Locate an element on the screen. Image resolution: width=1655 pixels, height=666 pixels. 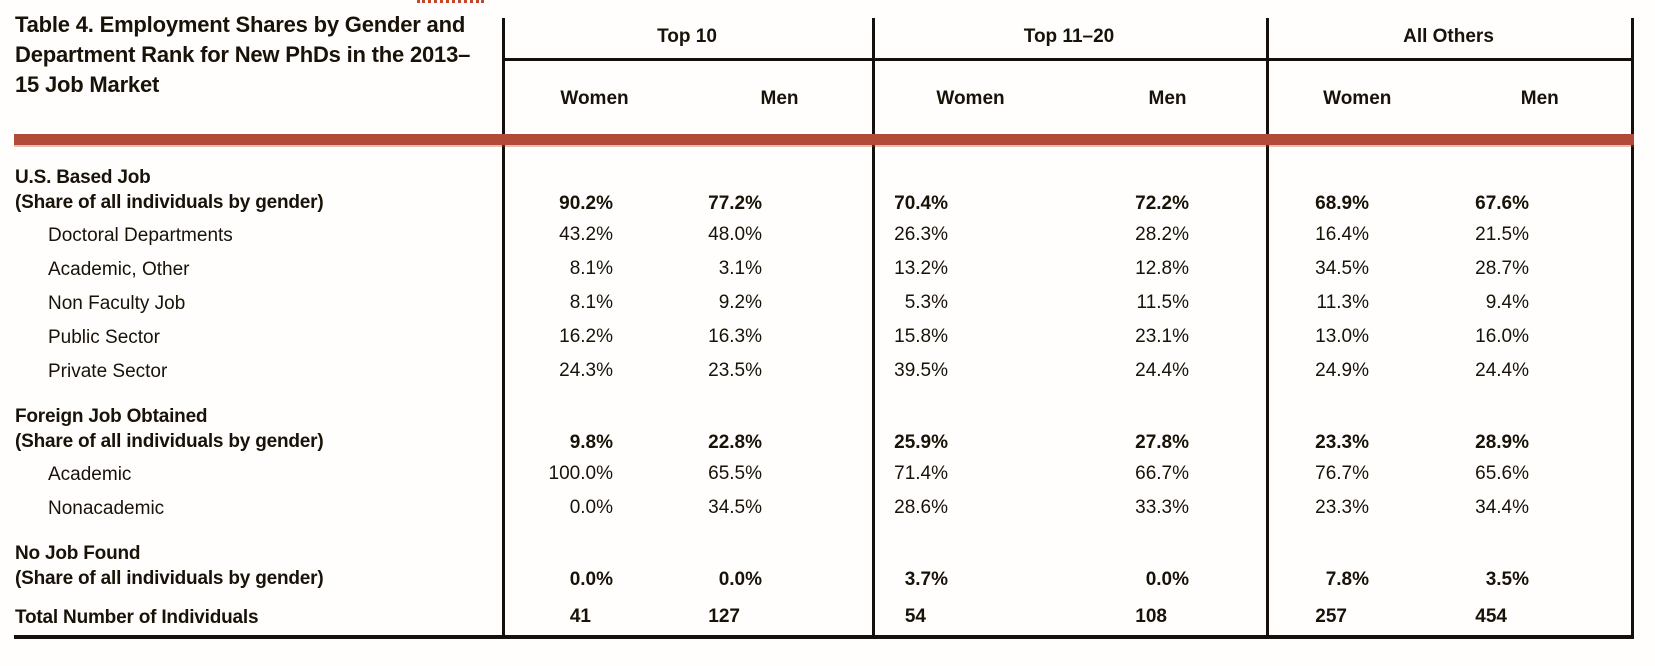
value-cell: 23.5% is located at coordinates (735, 370).